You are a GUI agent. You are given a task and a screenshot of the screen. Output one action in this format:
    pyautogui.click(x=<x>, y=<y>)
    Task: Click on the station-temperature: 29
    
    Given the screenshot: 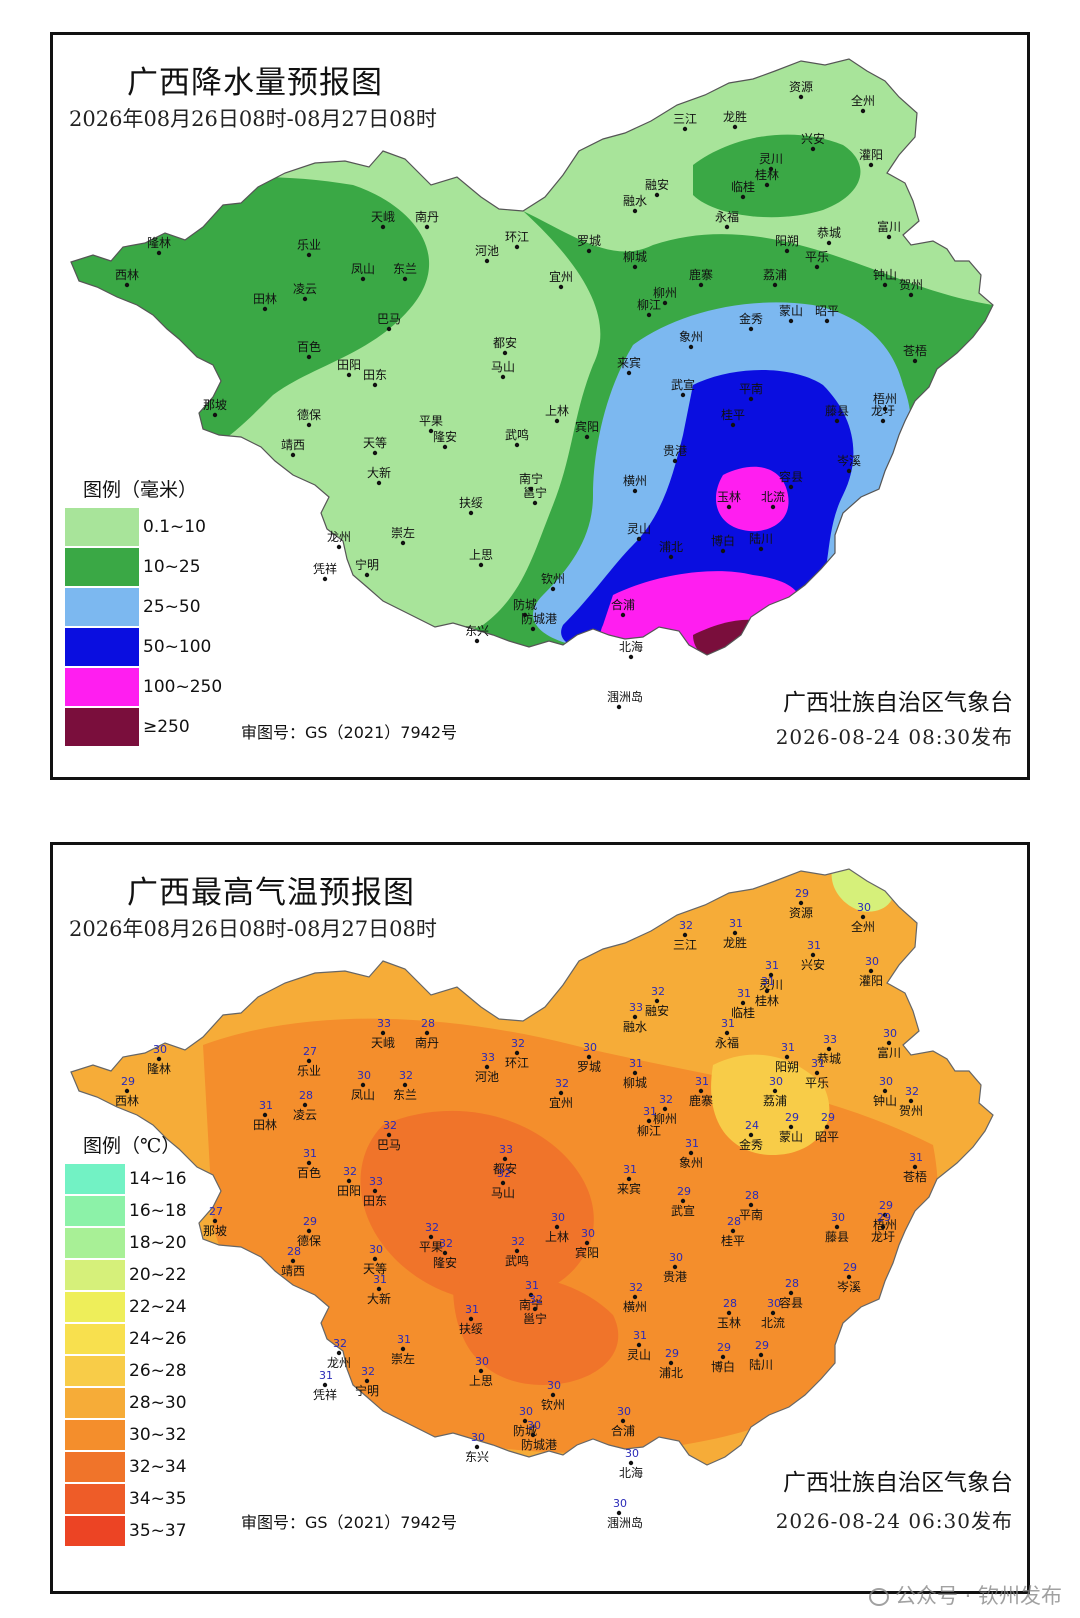 What is the action you would take?
    pyautogui.click(x=672, y=1353)
    